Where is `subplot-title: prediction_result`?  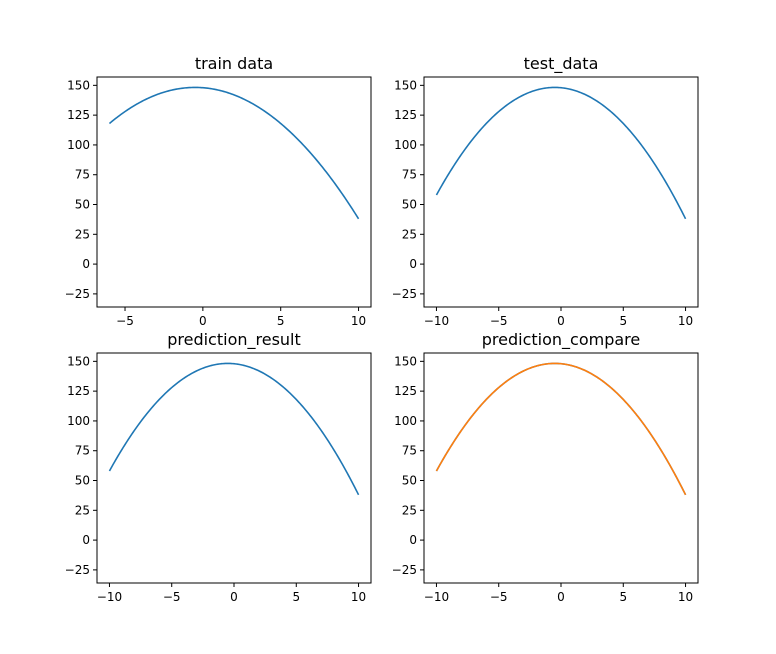
subplot-title: prediction_result is located at coordinates (234, 340).